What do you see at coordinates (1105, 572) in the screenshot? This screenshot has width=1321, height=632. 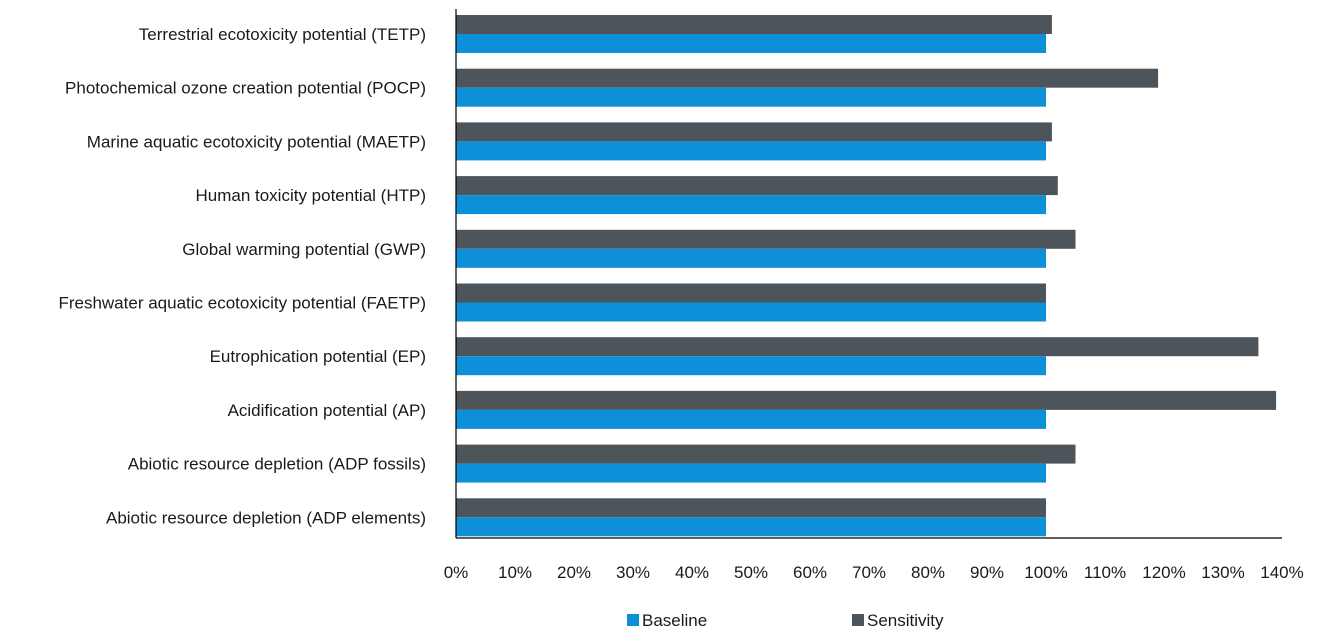 I see `x-tick-label: 110%` at bounding box center [1105, 572].